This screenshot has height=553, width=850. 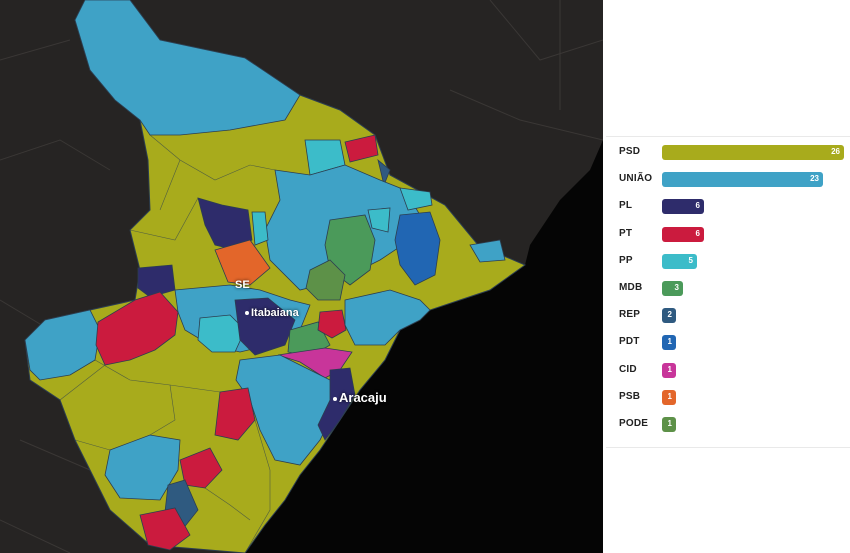 What do you see at coordinates (728, 316) in the screenshot?
I see `legend-row-rep: REP 2` at bounding box center [728, 316].